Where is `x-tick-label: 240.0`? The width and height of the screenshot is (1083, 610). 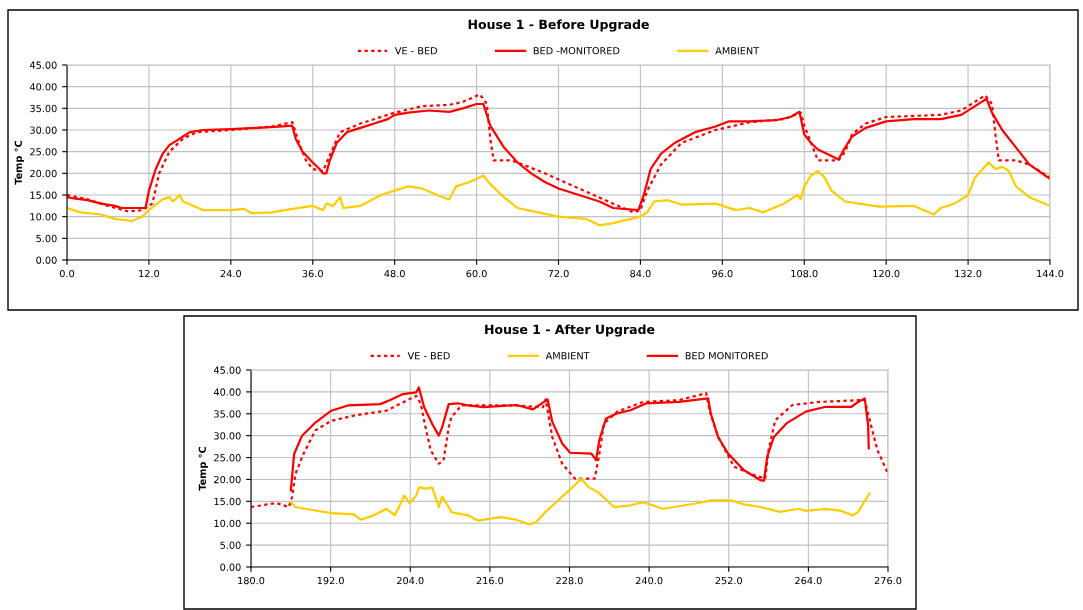 x-tick-label: 240.0 is located at coordinates (649, 580).